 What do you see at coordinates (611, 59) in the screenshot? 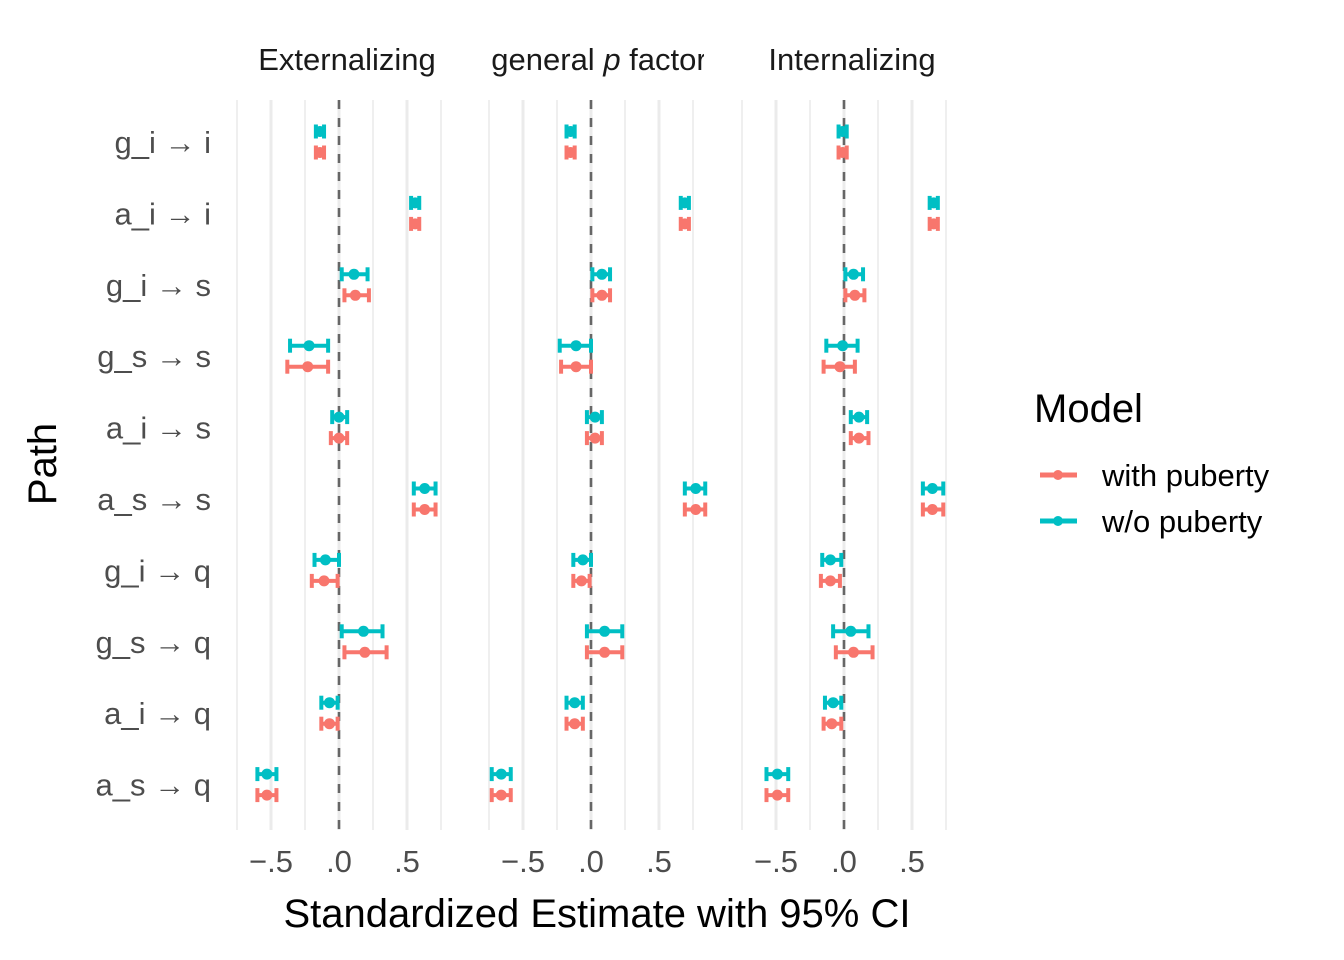
I see `panel-title-italic: p` at bounding box center [611, 59].